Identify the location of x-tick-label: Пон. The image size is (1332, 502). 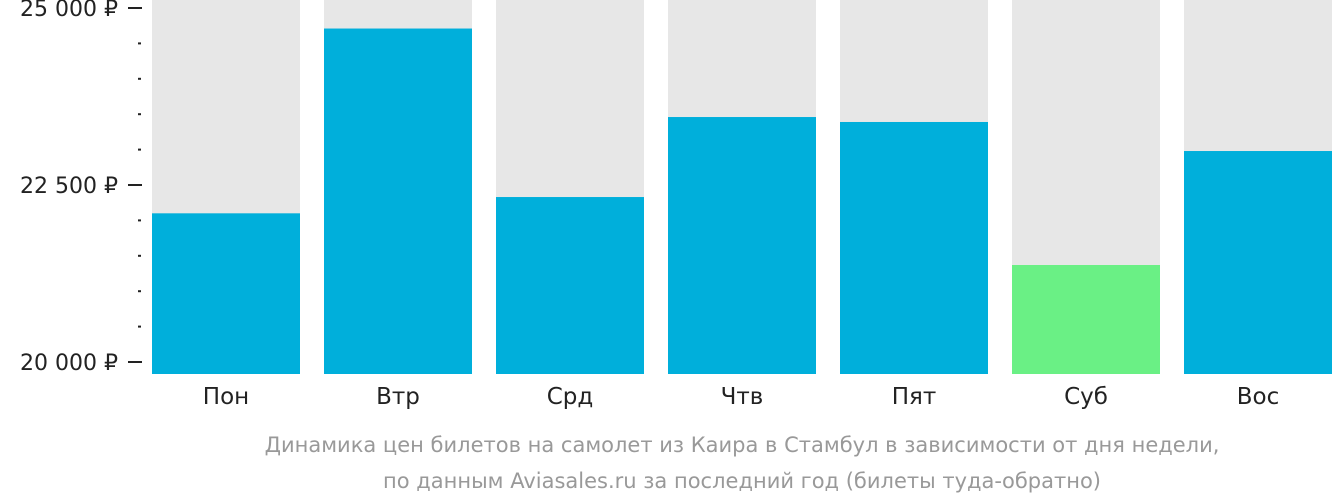
(226, 397).